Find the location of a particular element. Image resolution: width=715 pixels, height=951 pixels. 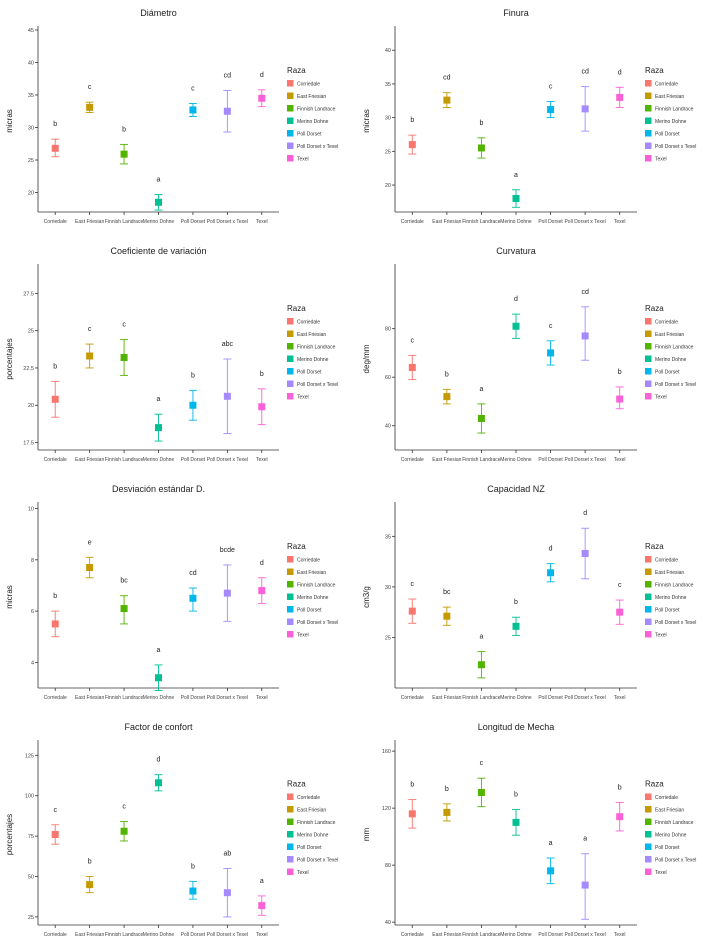

y-tick-label: 60 is located at coordinates (388, 378).